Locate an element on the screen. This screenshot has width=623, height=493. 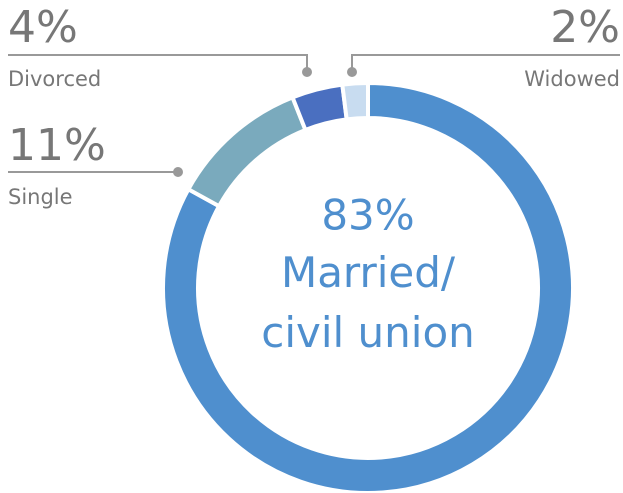
category-label: Single is located at coordinates (40, 197).